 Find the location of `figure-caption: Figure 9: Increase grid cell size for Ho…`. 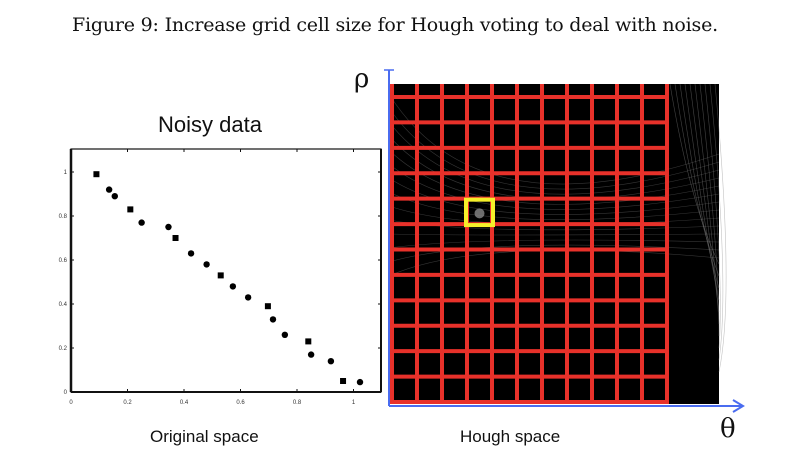

figure-caption: Figure 9: Increase grid cell size for Ho… is located at coordinates (395, 25).